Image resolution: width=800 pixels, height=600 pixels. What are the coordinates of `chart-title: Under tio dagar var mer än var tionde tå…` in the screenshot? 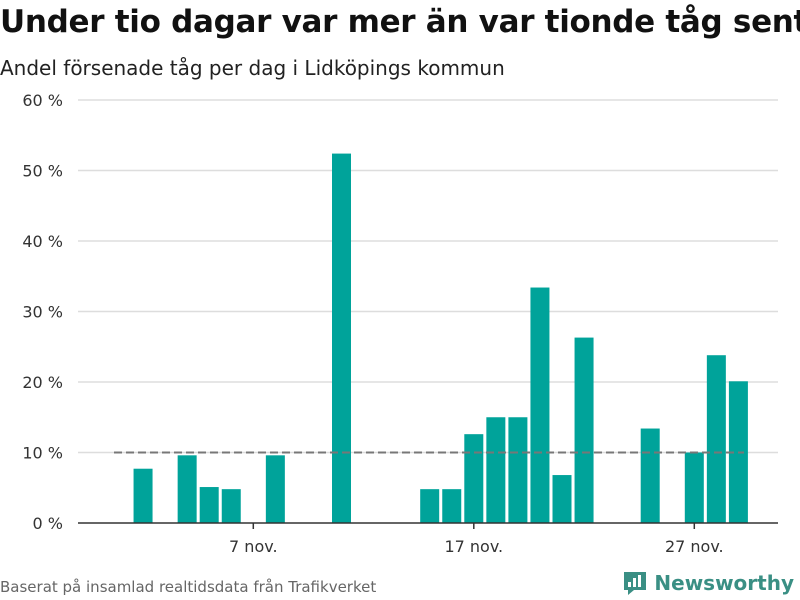 It's located at (400, 22).